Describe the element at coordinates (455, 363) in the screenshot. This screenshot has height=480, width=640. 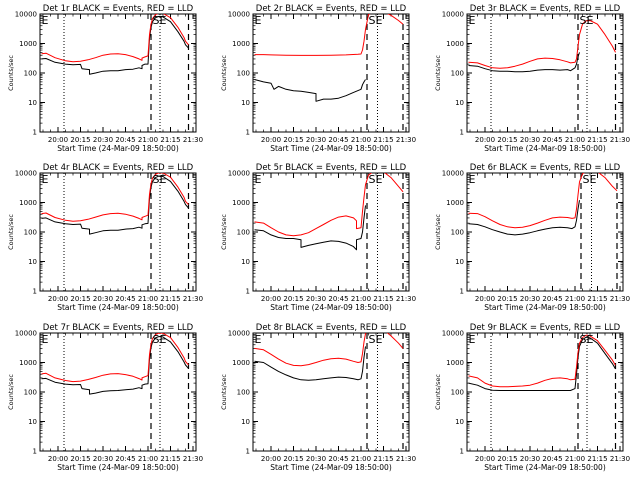
I see `det-9r-ytick-label: 1000` at that location.